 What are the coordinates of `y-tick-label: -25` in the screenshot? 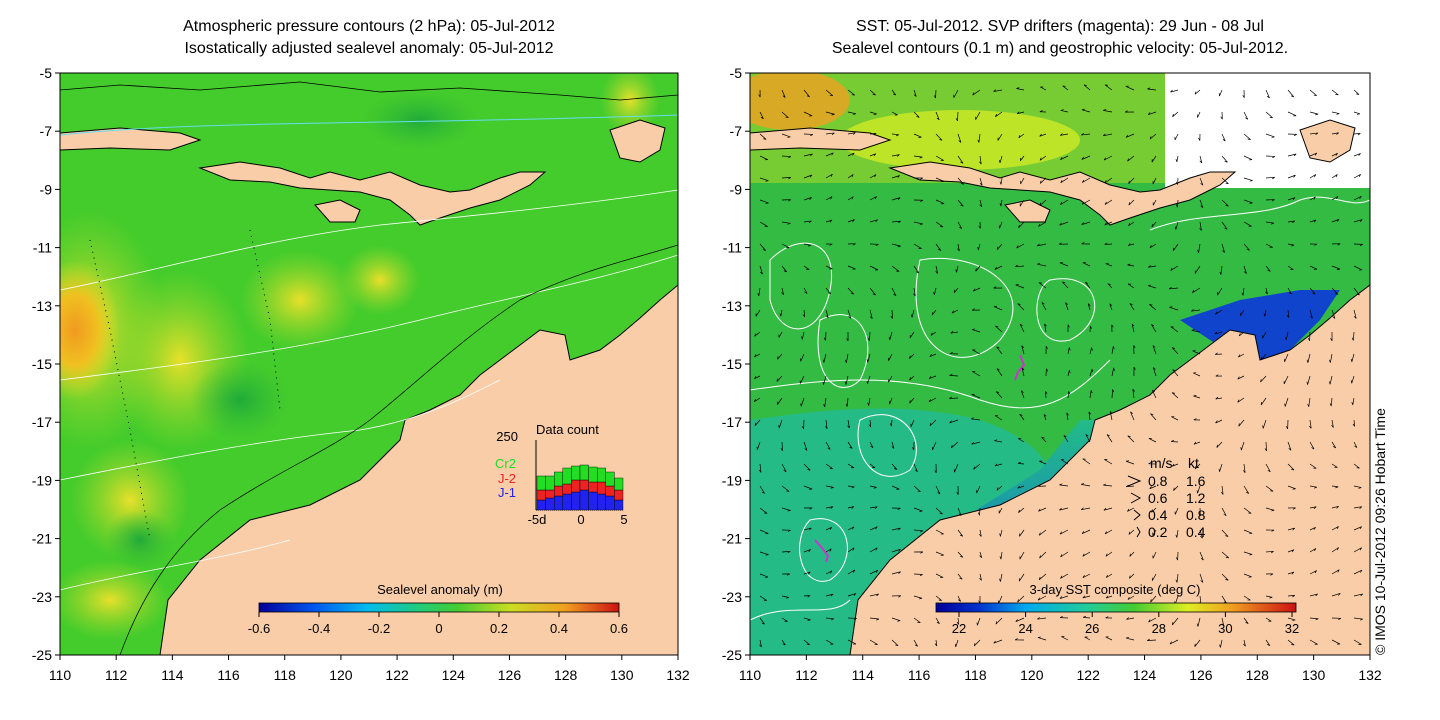 It's located at (732, 655).